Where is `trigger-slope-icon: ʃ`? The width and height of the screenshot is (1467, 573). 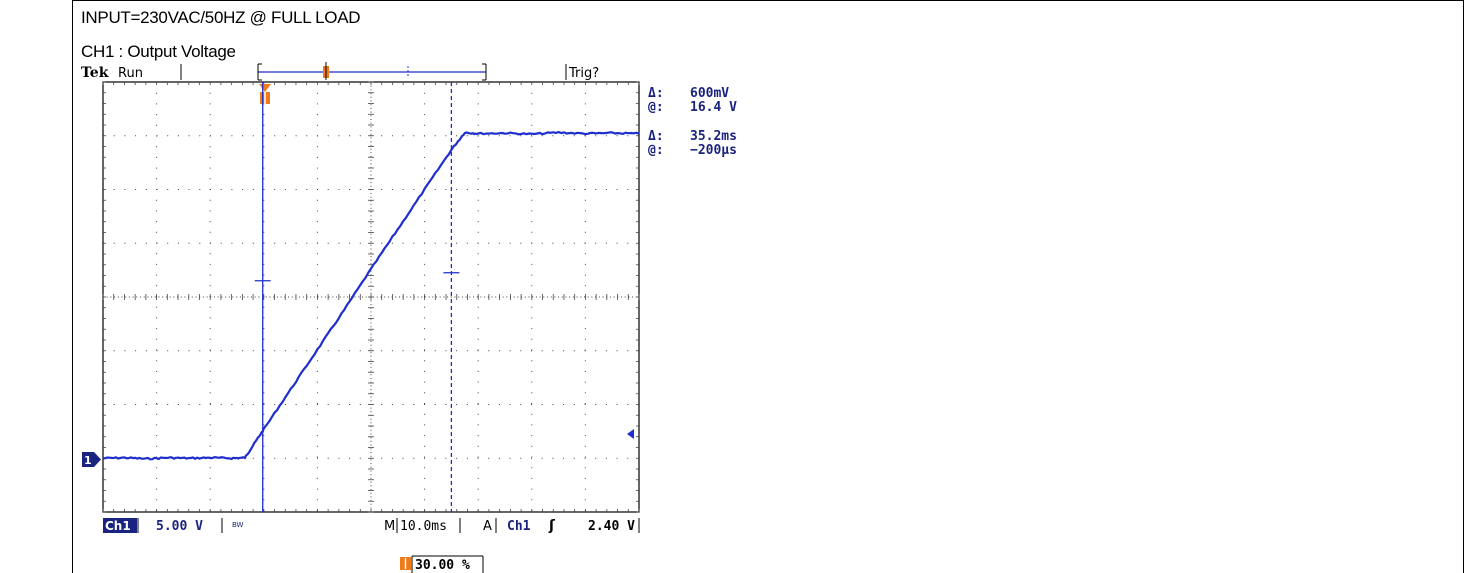 trigger-slope-icon: ʃ is located at coordinates (552, 526).